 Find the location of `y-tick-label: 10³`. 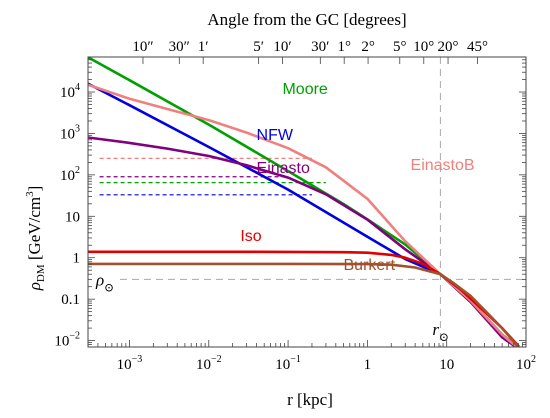

y-tick-label: 10³ is located at coordinates (70, 132).